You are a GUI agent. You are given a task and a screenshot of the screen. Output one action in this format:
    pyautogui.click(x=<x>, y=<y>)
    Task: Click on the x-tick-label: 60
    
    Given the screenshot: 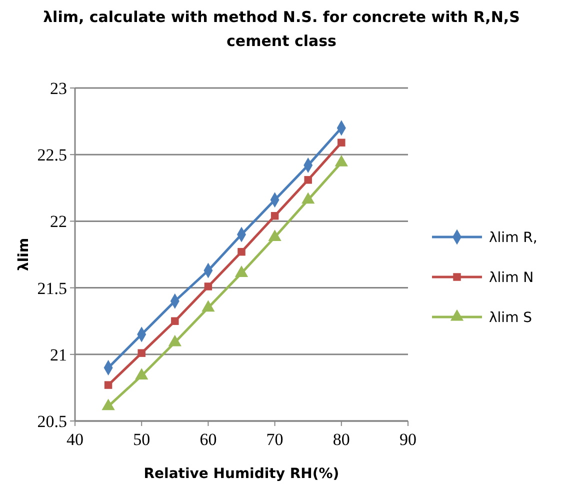 What is the action you would take?
    pyautogui.click(x=208, y=439)
    